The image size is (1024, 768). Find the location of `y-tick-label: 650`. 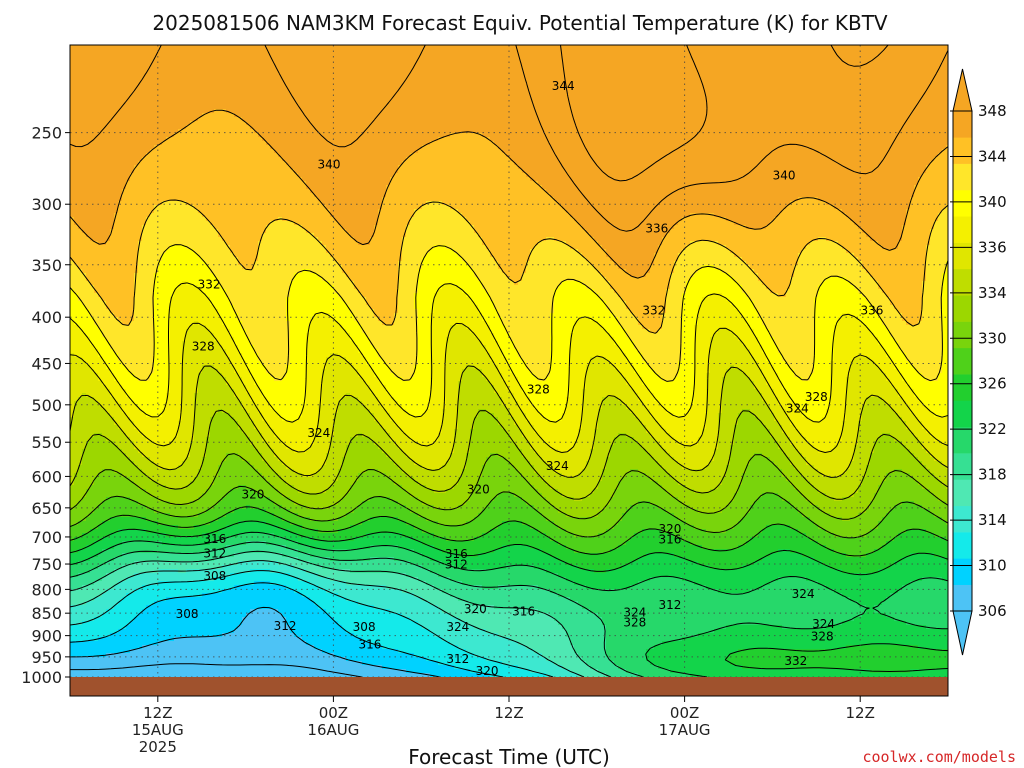

y-tick-label: 650 is located at coordinates (46, 508).